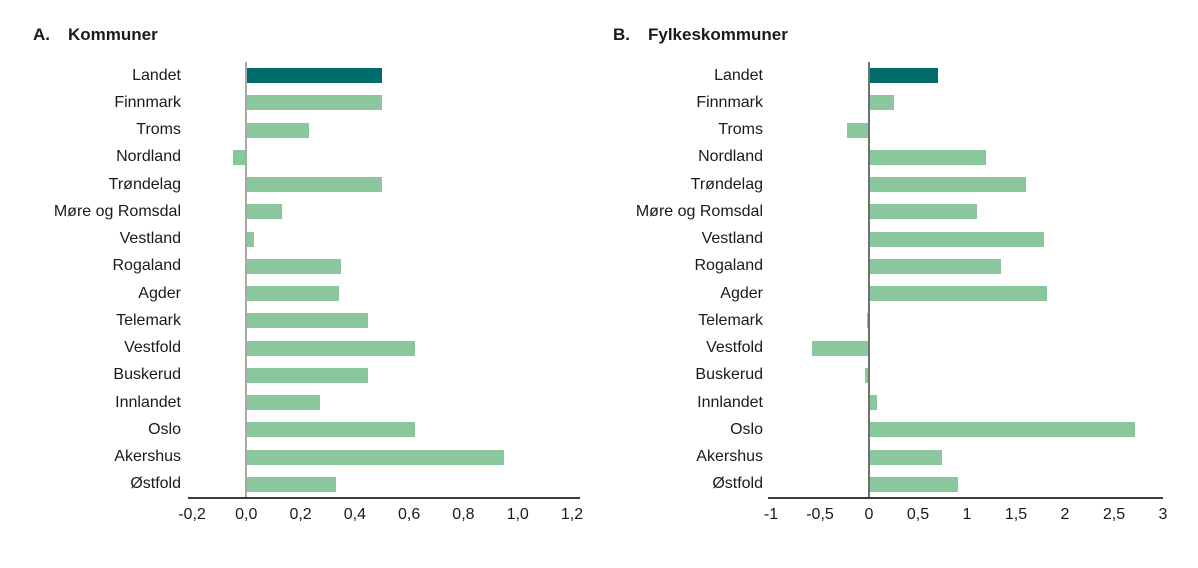 The width and height of the screenshot is (1198, 568). What do you see at coordinates (1163, 514) in the screenshot?
I see `x-tick-label: 3` at bounding box center [1163, 514].